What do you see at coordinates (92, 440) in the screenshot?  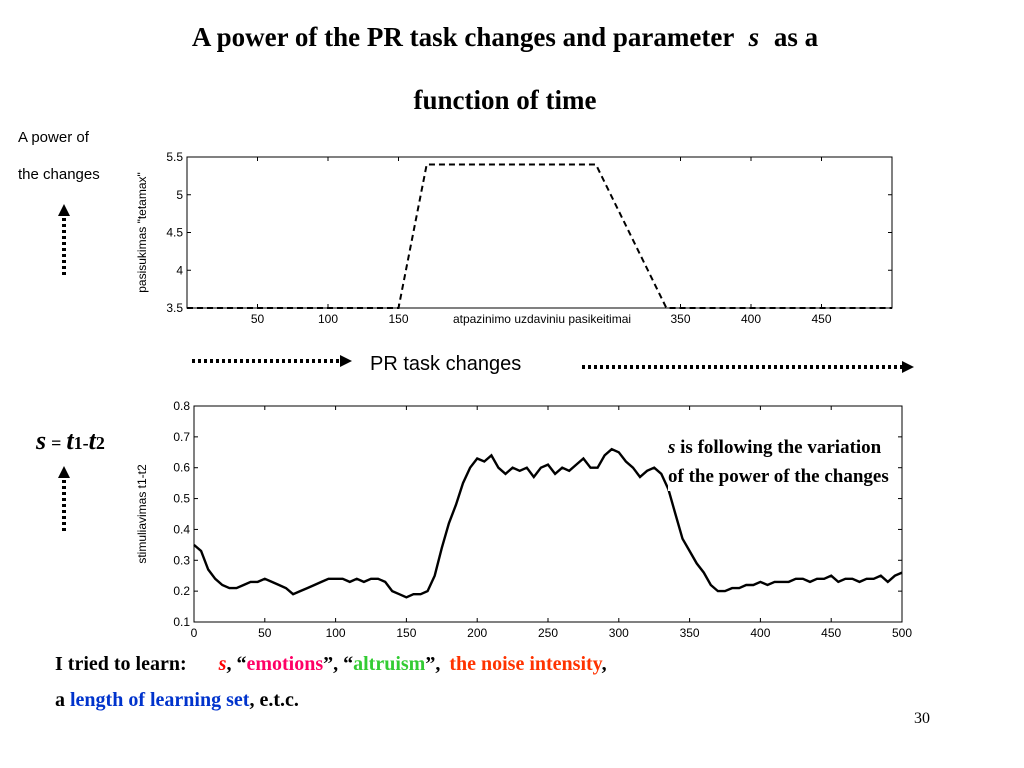 I see `formula-t2: t` at bounding box center [92, 440].